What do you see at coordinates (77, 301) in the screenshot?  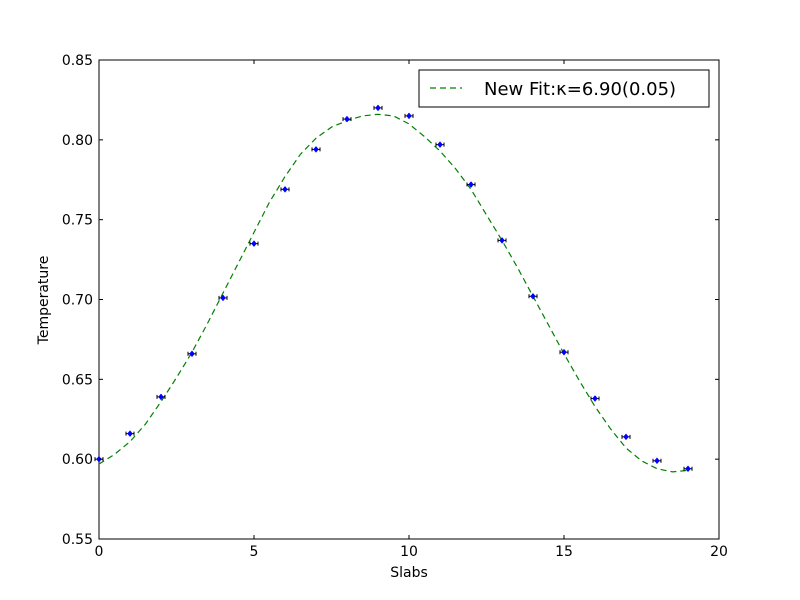 I see `y-tick-label: 0.70` at bounding box center [77, 301].